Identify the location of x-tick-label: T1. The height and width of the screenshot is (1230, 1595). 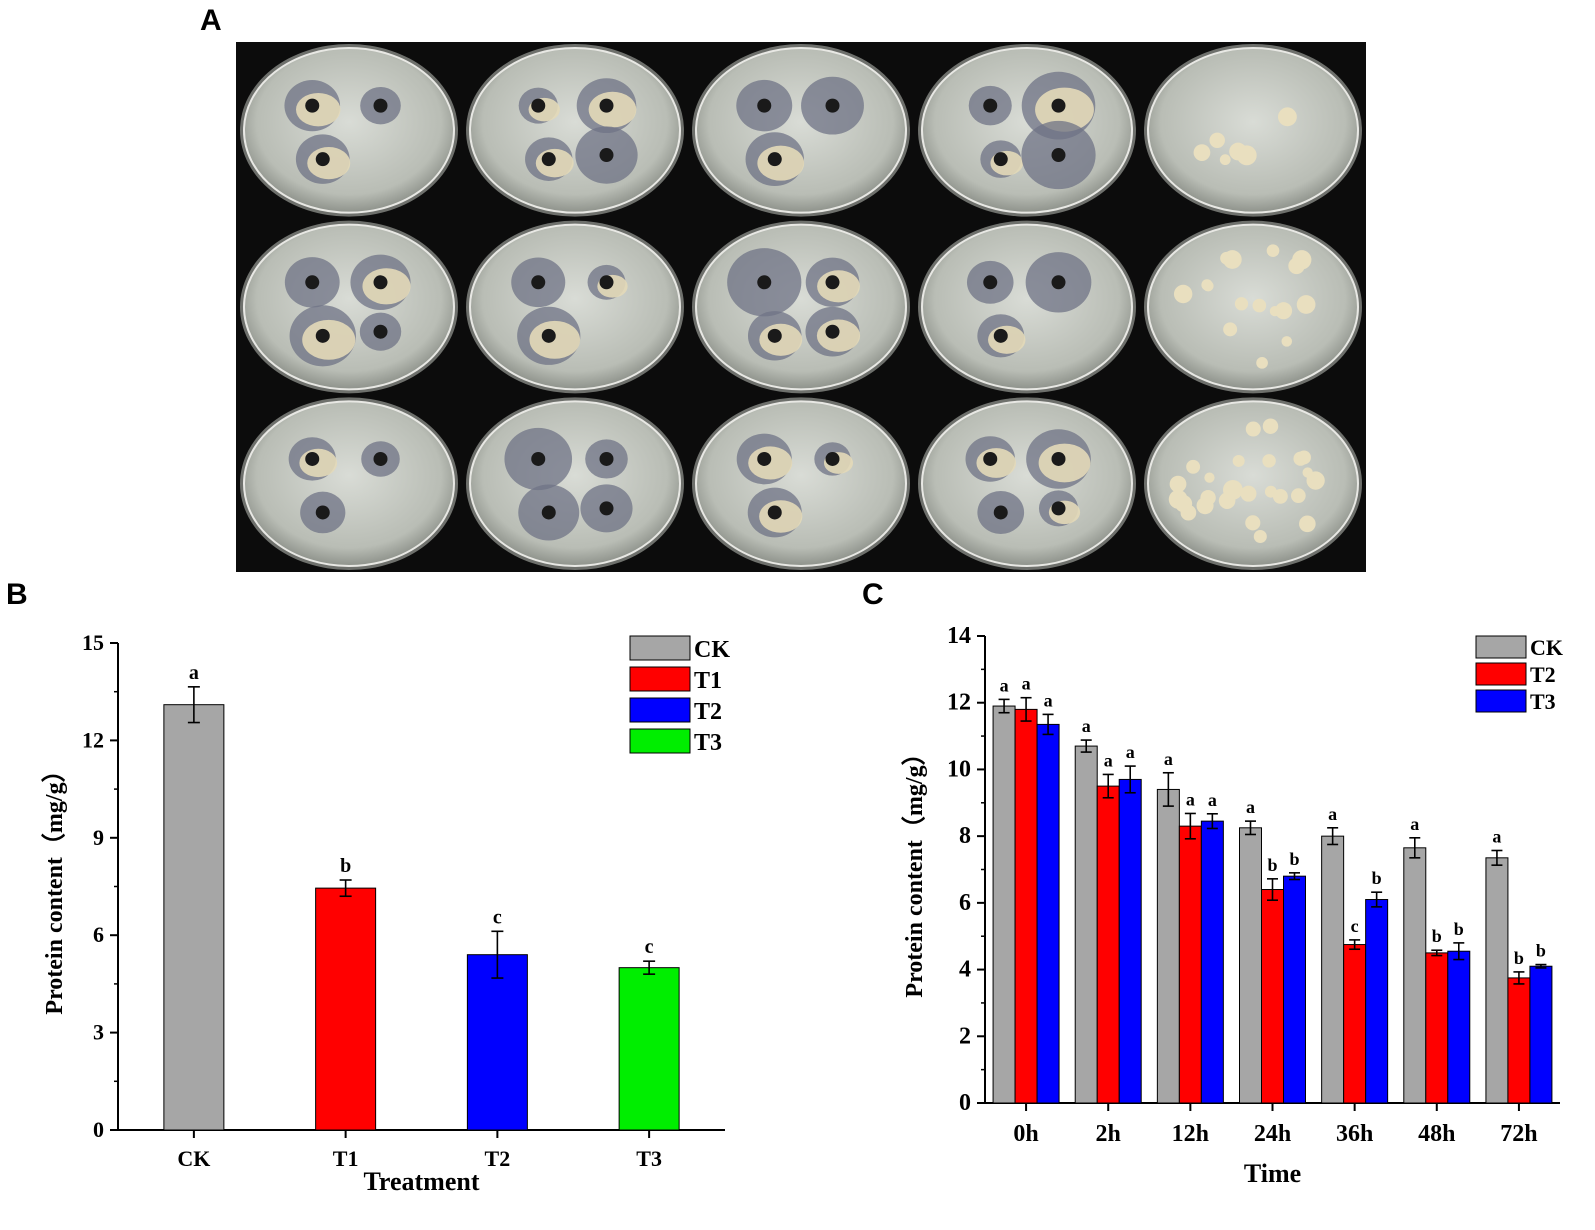
(346, 1158).